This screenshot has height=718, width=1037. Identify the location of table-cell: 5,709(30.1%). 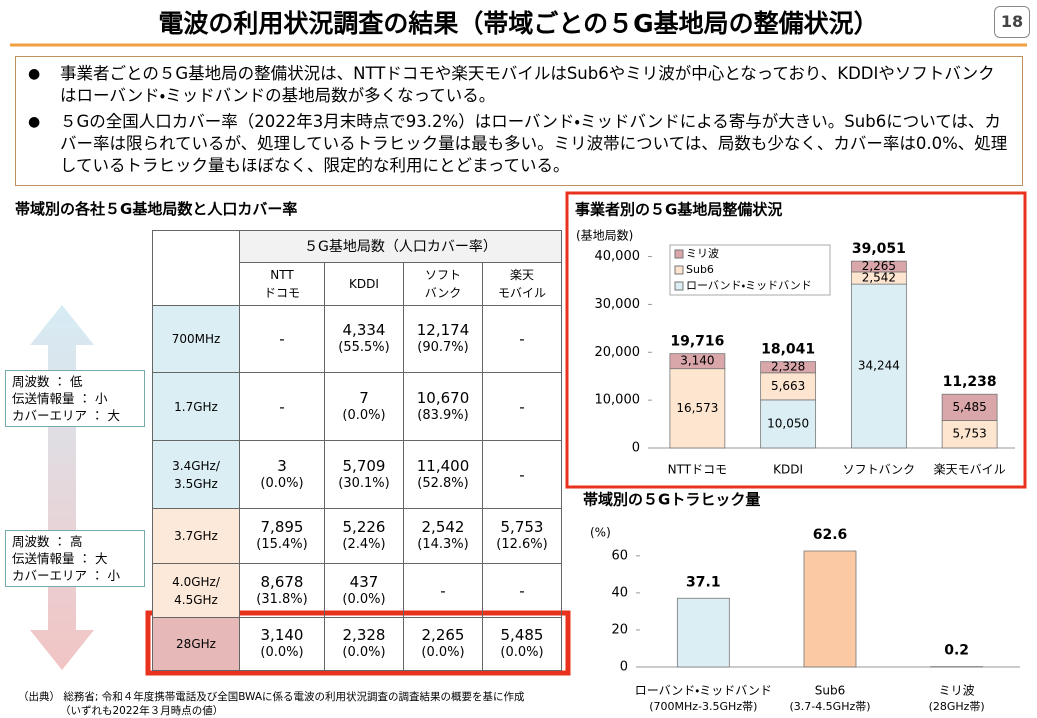
(364, 475).